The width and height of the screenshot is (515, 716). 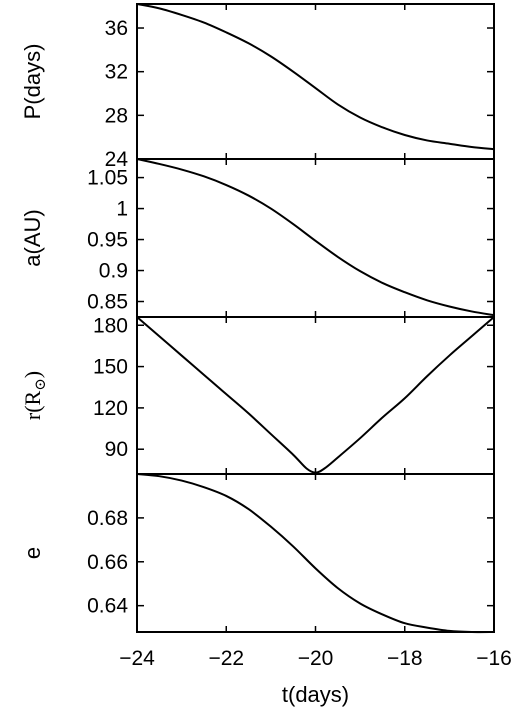 What do you see at coordinates (107, 240) in the screenshot?
I see `y-tick-label: 0.95` at bounding box center [107, 240].